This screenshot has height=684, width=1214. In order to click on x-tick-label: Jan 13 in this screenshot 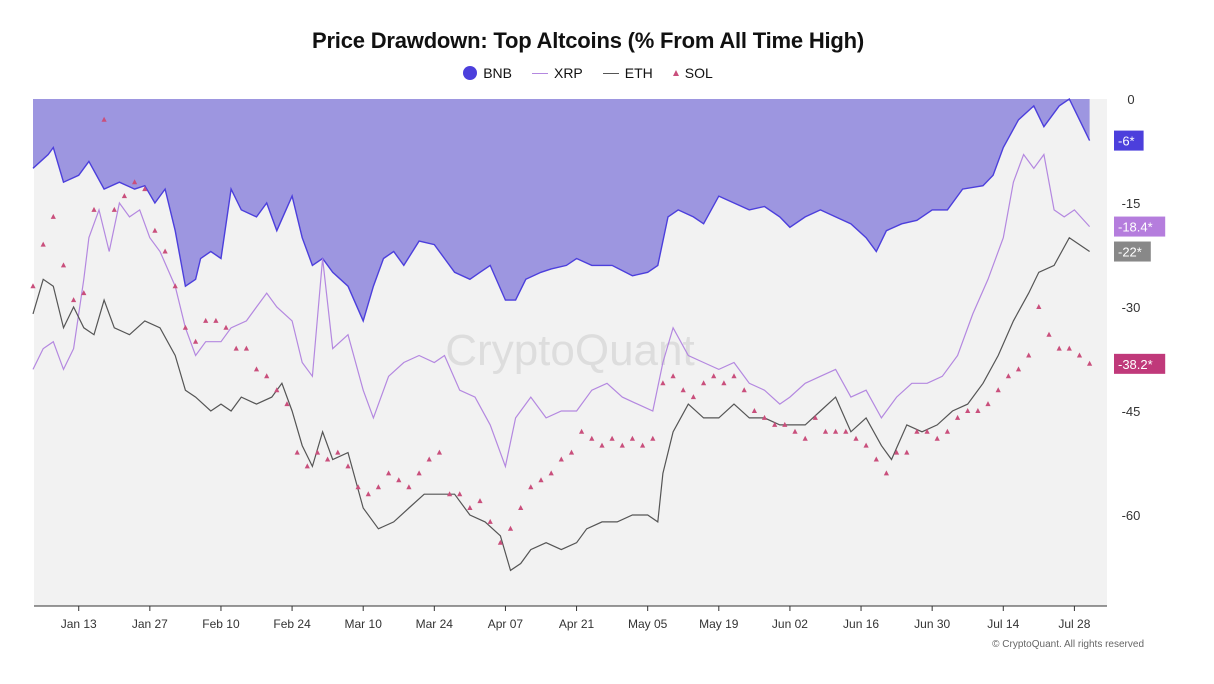, I will do `click(79, 624)`.